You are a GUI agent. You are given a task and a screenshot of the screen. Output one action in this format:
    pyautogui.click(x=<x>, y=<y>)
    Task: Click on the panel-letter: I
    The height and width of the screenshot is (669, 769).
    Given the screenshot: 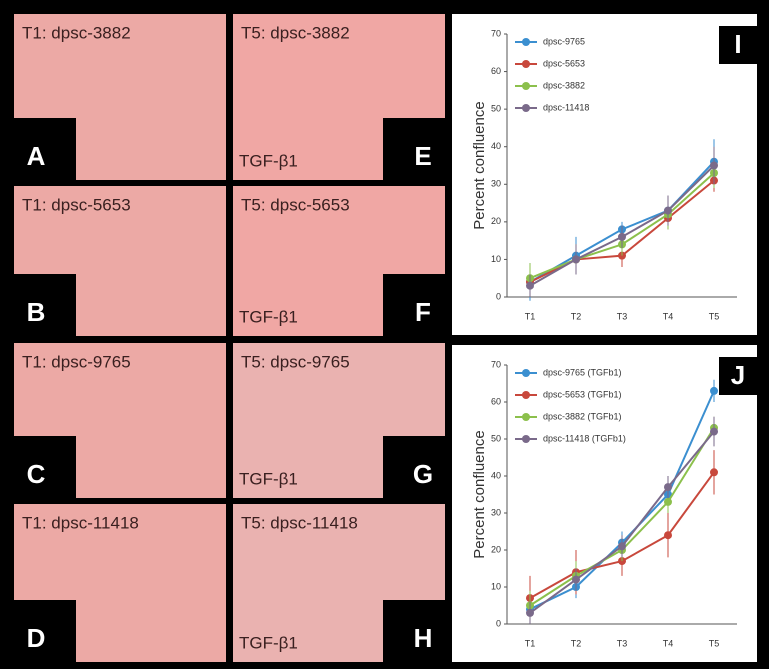 What is the action you would take?
    pyautogui.click(x=737, y=44)
    